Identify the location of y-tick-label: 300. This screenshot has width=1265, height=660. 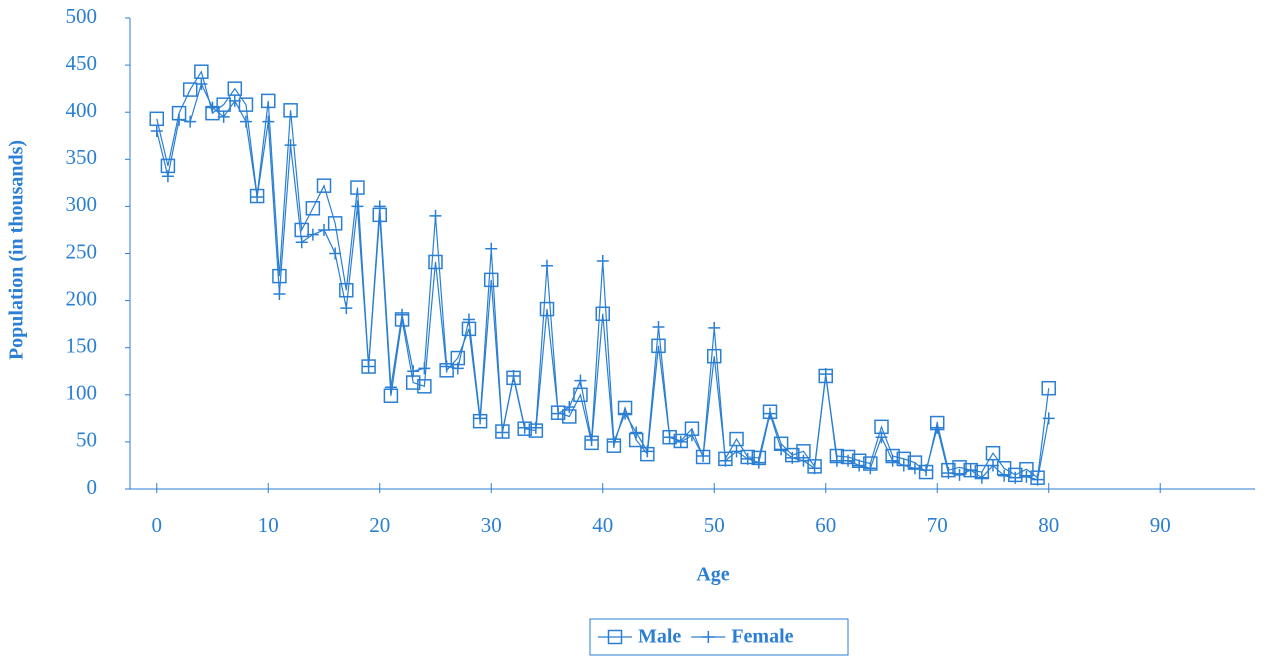
(82, 204).